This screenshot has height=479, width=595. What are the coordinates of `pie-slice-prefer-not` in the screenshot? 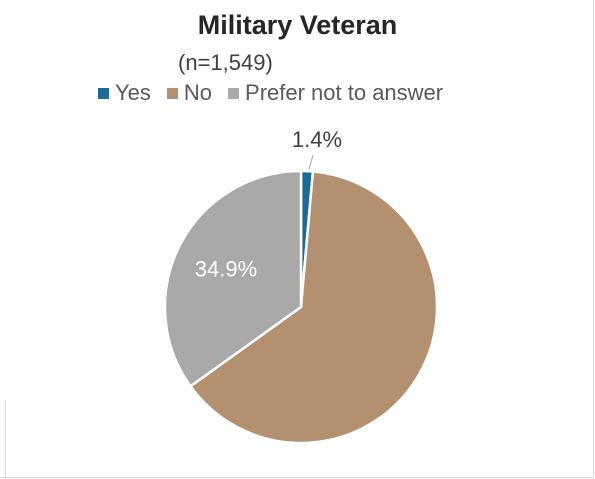 It's located at (233, 278).